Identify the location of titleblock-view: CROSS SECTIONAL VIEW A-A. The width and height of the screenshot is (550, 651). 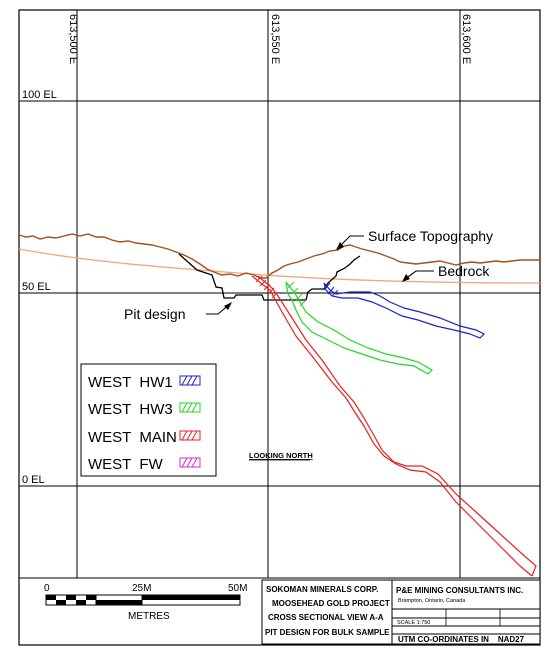
(326, 617).